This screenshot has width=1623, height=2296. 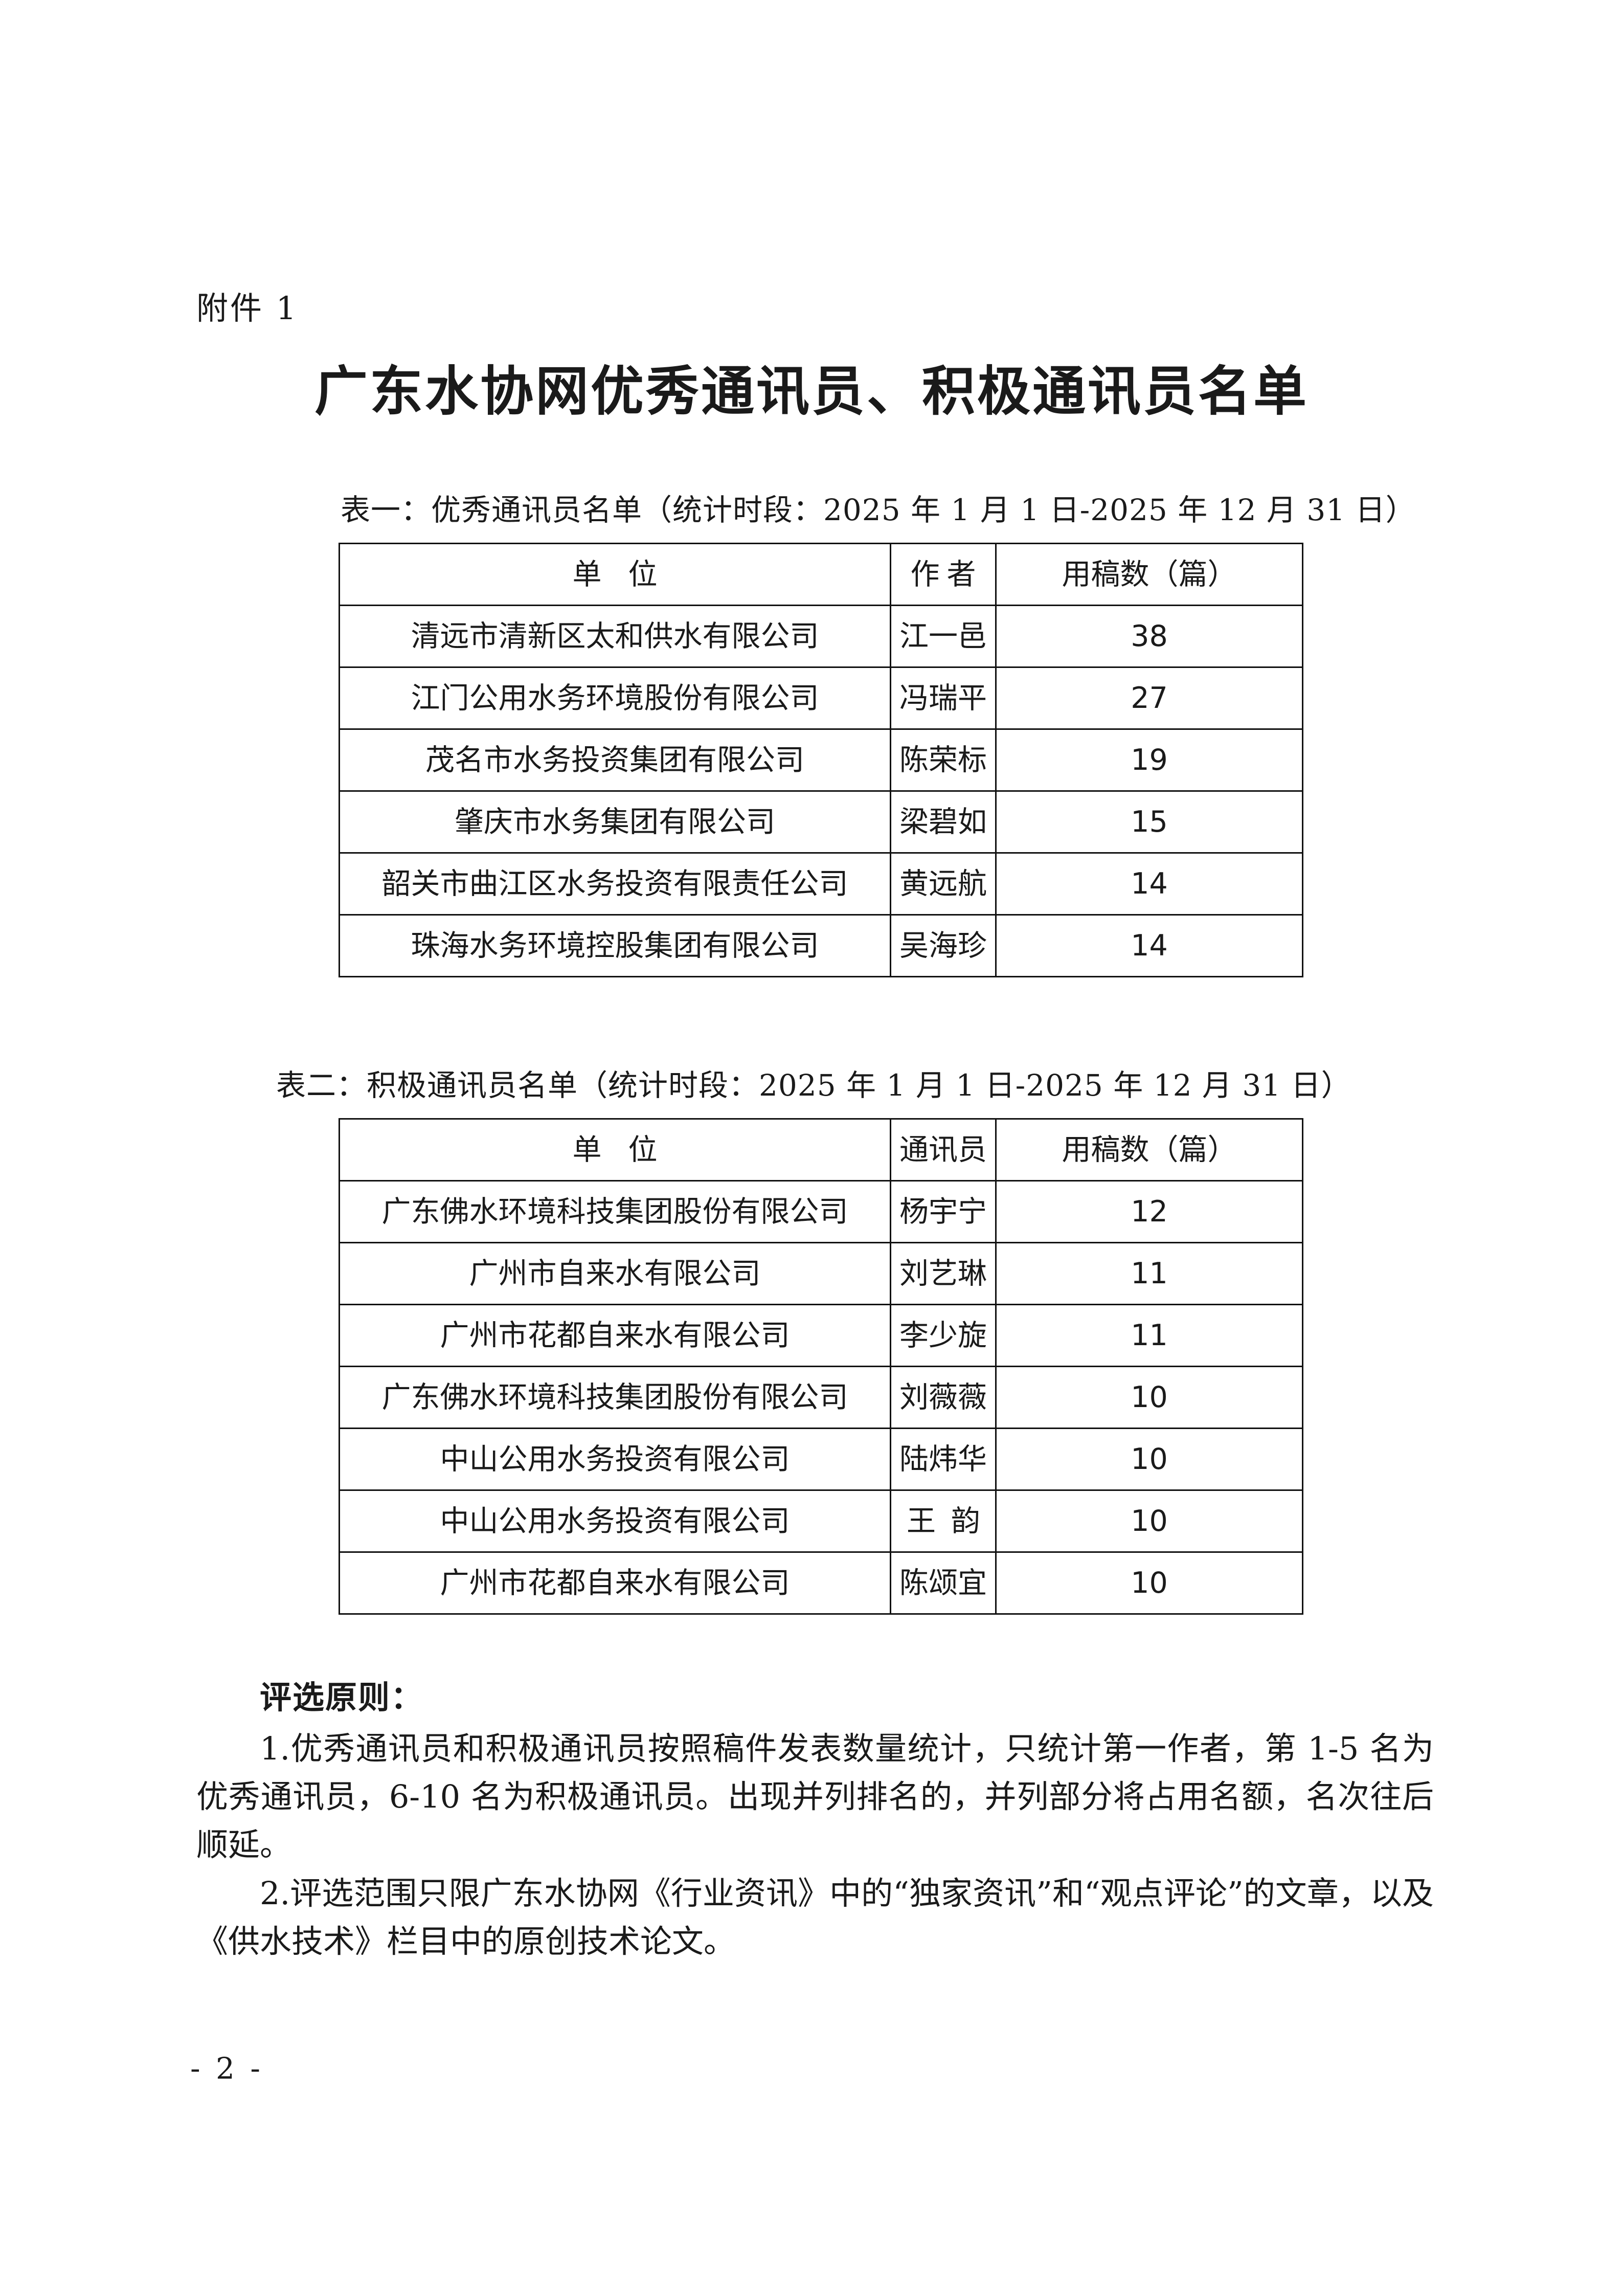 What do you see at coordinates (944, 1150) in the screenshot?
I see `column-header-correspondent: 通讯员` at bounding box center [944, 1150].